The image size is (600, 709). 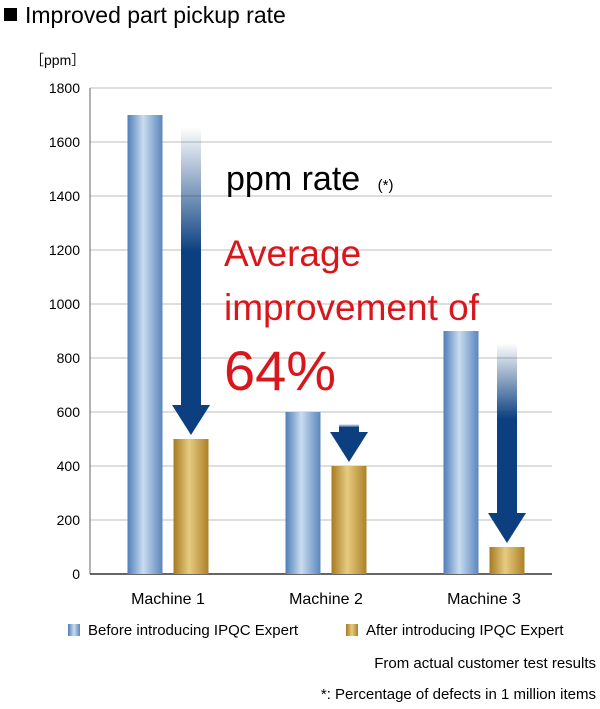 I want to click on y-tick-label: 1800, so click(x=64, y=88).